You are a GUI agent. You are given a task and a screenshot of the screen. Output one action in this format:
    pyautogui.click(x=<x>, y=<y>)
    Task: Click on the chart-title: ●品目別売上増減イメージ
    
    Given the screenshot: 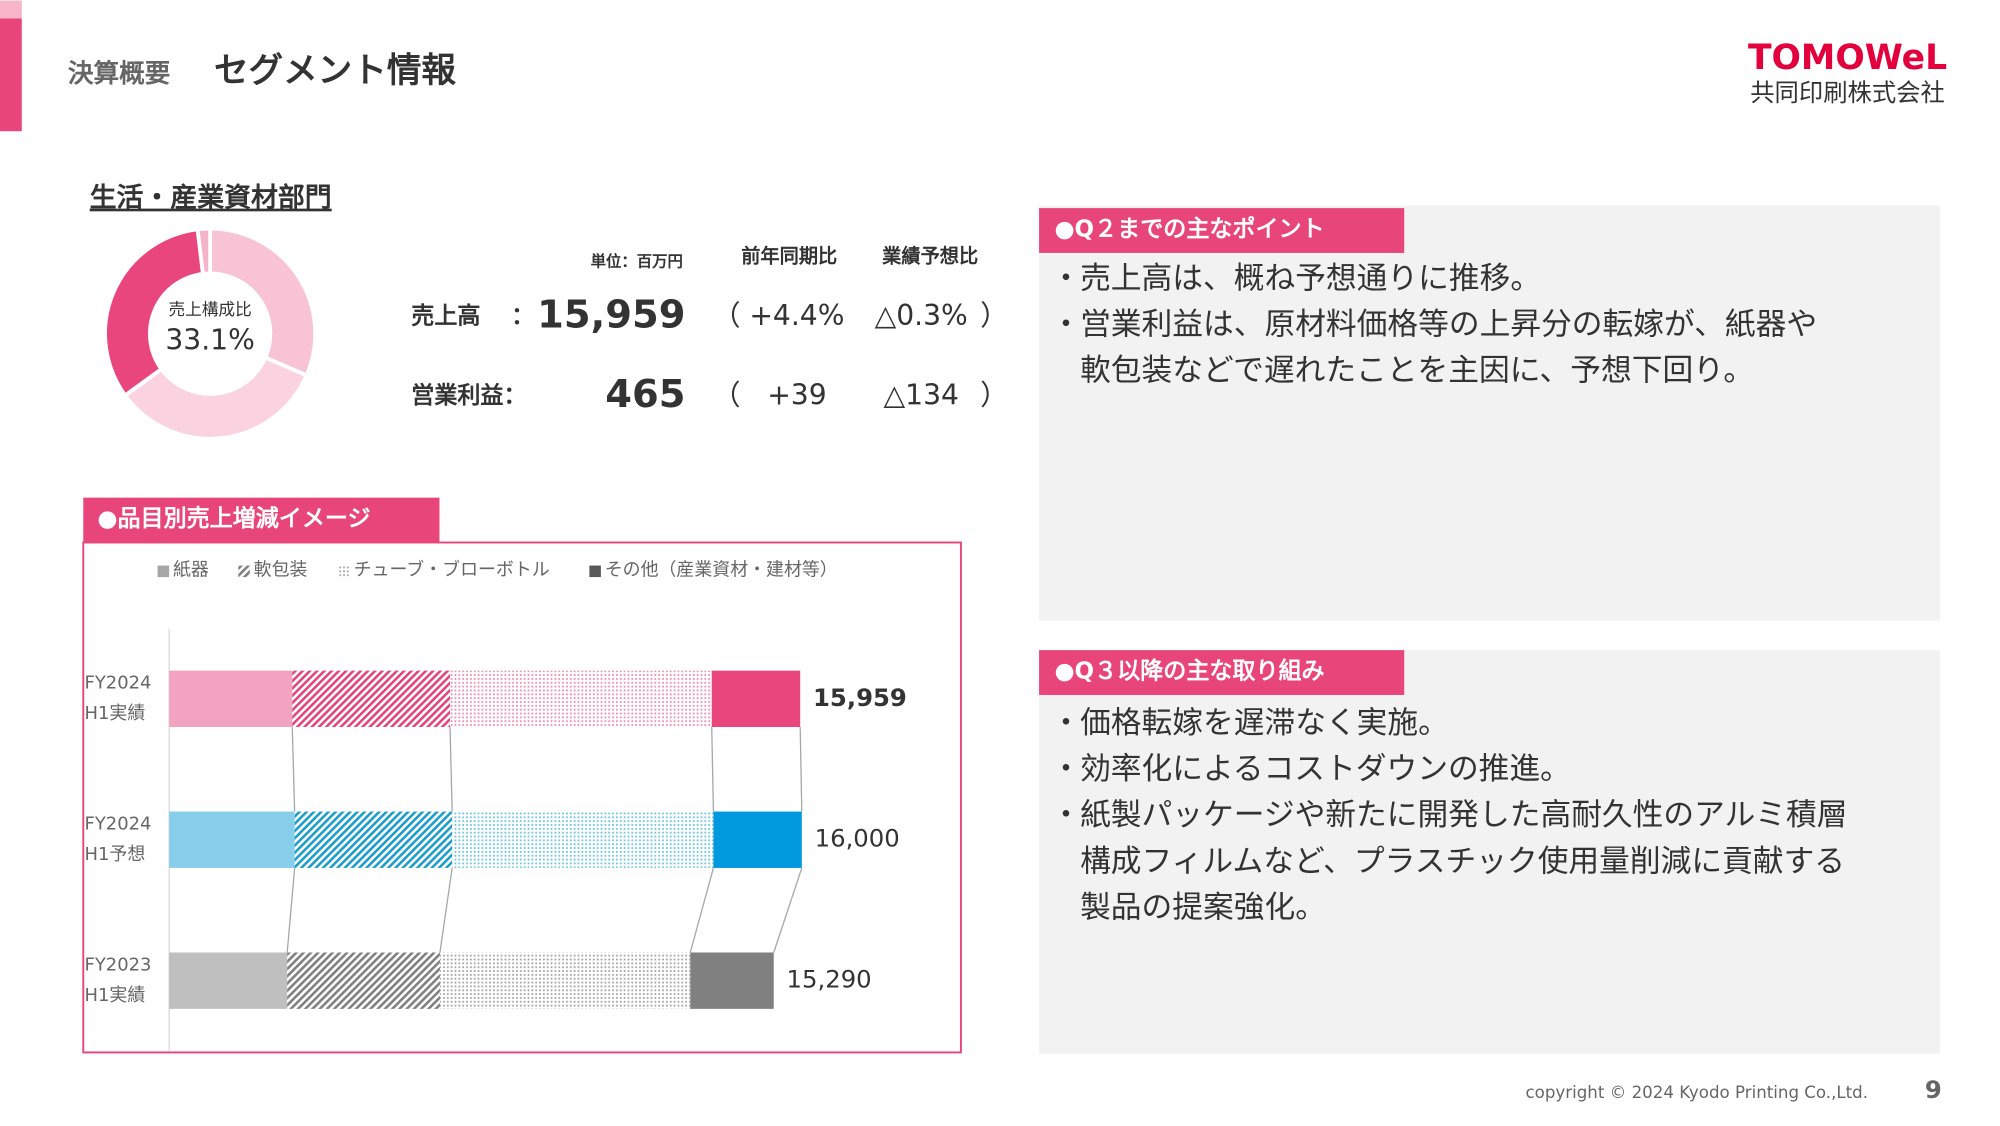 What is the action you would take?
    pyautogui.click(x=233, y=518)
    